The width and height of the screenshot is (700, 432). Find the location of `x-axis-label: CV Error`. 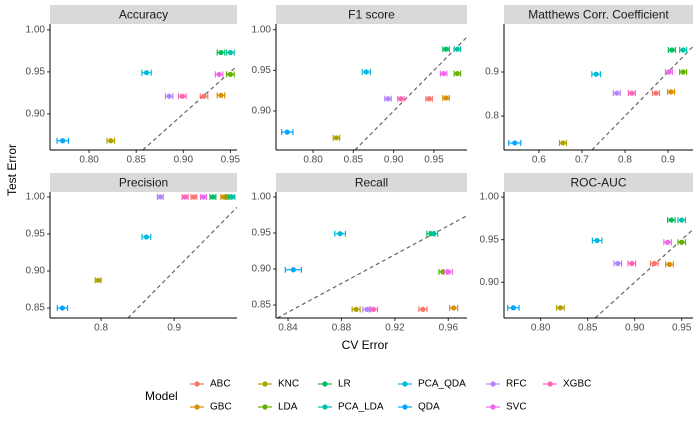

x-axis-label: CV Error is located at coordinates (365, 345).